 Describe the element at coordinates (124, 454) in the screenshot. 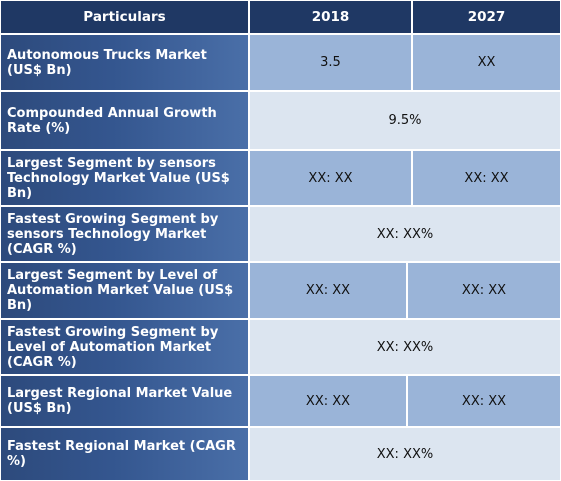

I see `row-label-fastest-regional-market: Fastest Regional Market (CAGR %)` at that location.